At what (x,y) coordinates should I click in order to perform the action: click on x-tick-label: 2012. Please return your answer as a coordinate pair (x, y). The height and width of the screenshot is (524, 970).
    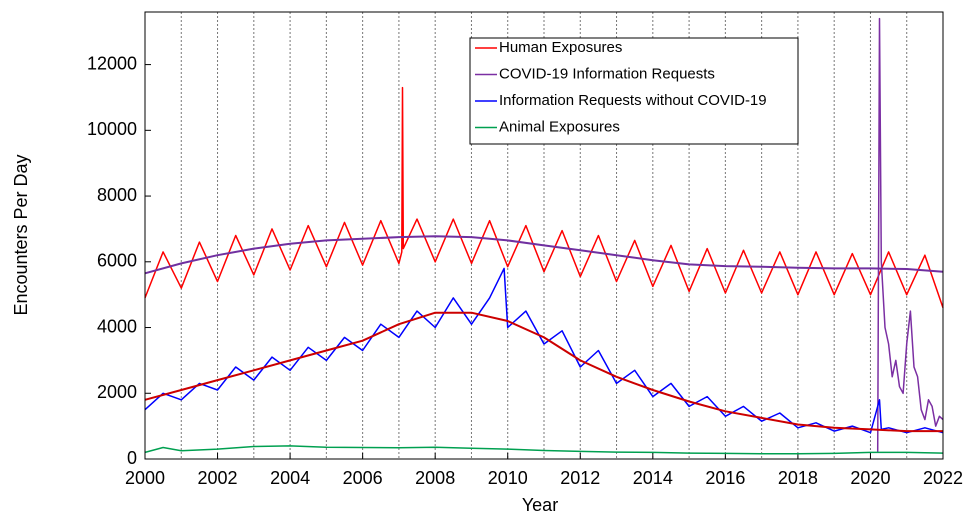
    Looking at the image, I should click on (580, 478).